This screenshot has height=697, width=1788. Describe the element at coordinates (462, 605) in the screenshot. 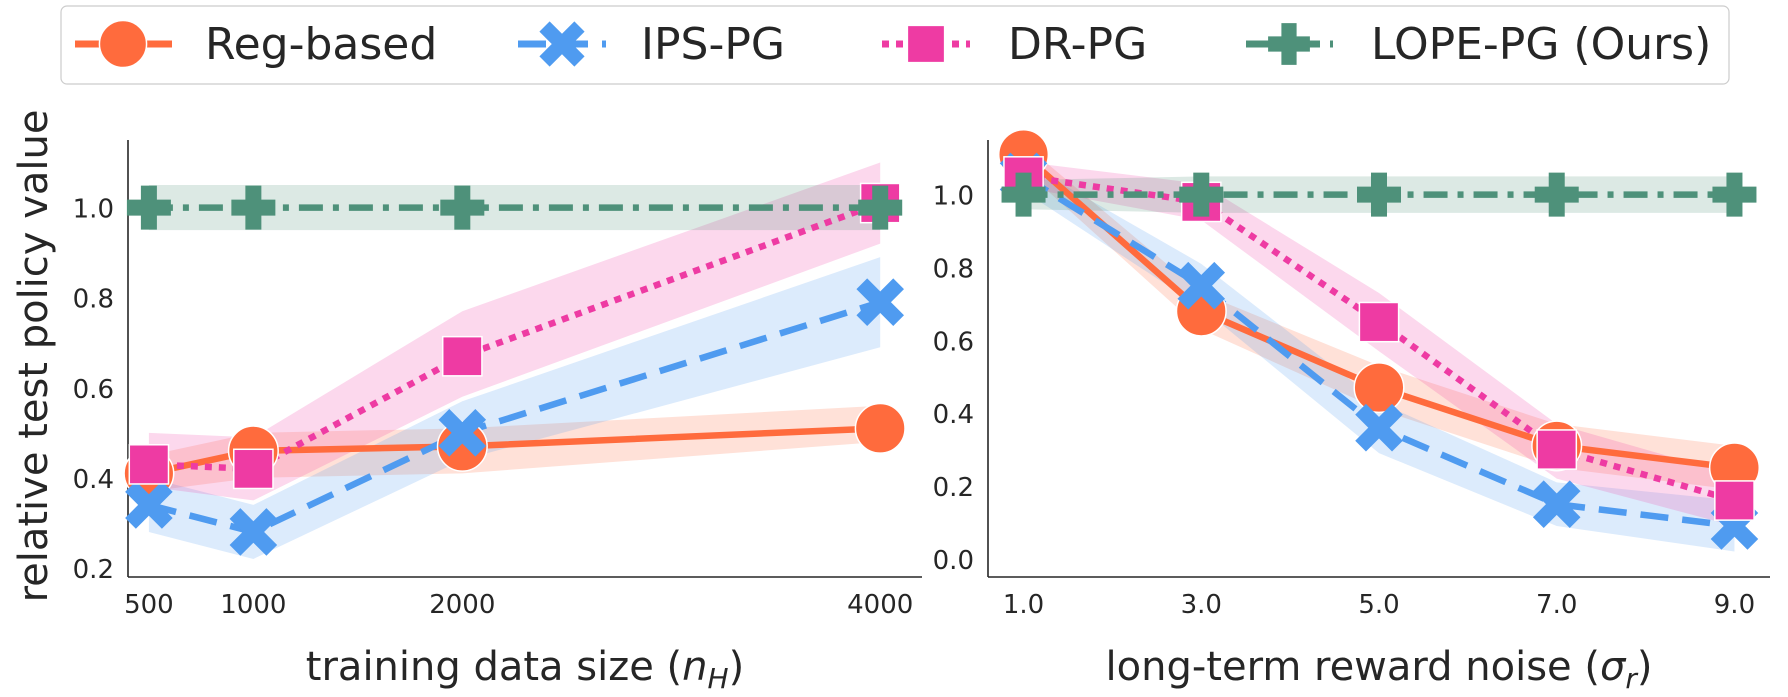

I see `x-tick-label: 2000` at that location.